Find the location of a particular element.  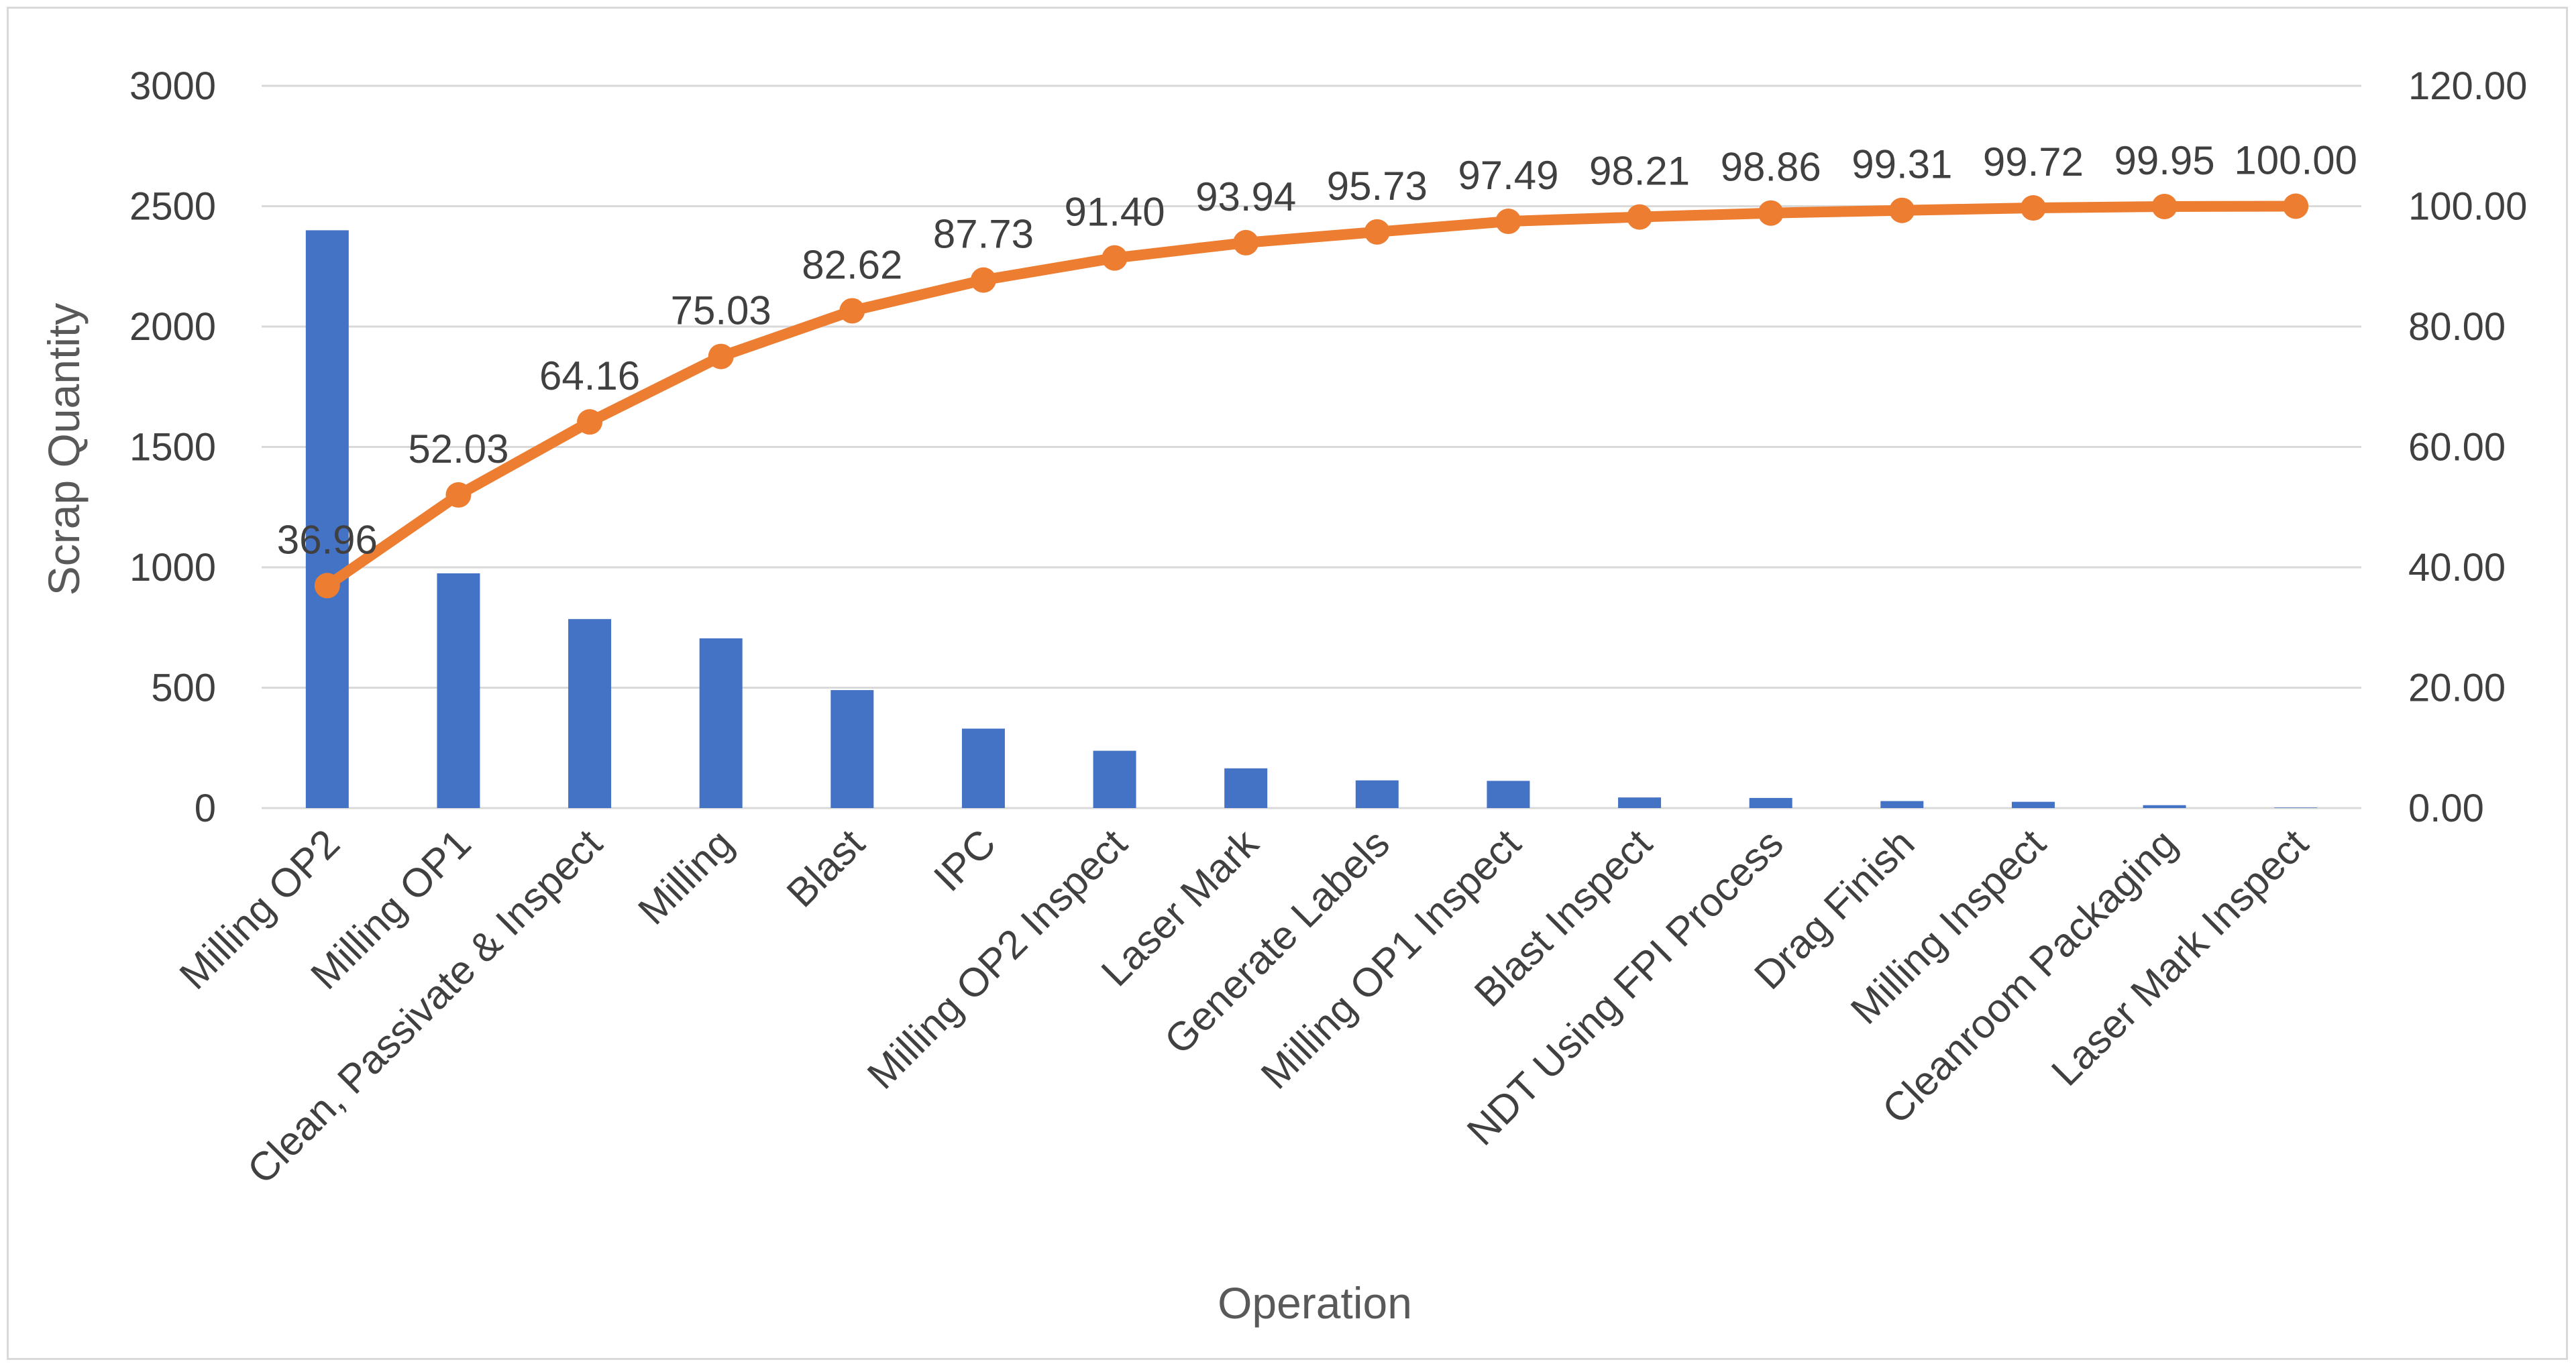

category-label: IPC is located at coordinates (964, 860).